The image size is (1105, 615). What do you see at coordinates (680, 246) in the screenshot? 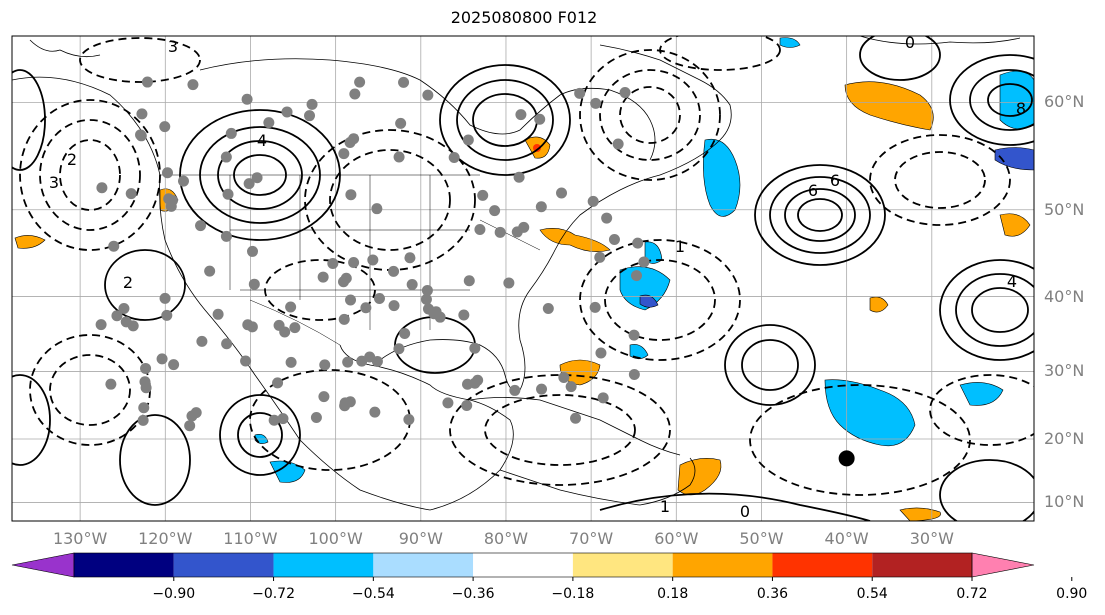
I see `contour-label: 1` at bounding box center [680, 246].